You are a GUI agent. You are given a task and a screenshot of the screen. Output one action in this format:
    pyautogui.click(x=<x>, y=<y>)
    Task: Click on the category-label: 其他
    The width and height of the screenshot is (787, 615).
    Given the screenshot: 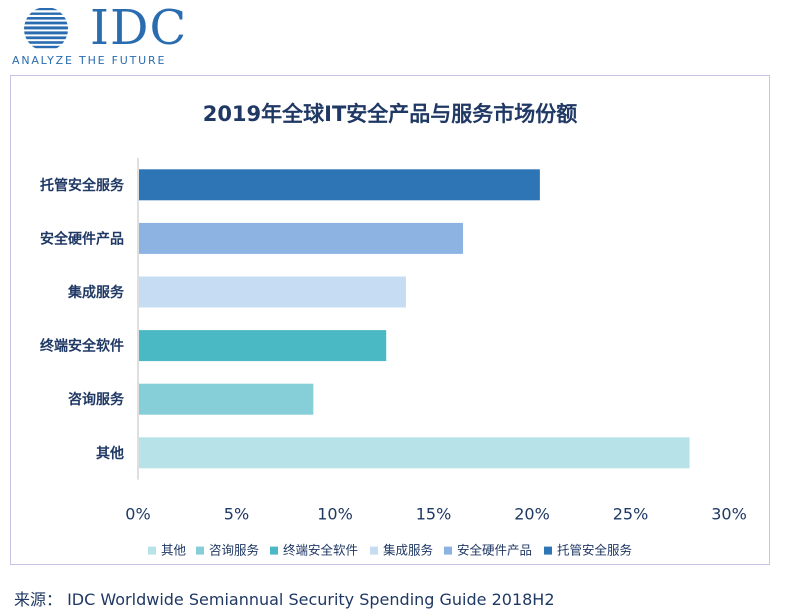 What is the action you would take?
    pyautogui.click(x=110, y=453)
    